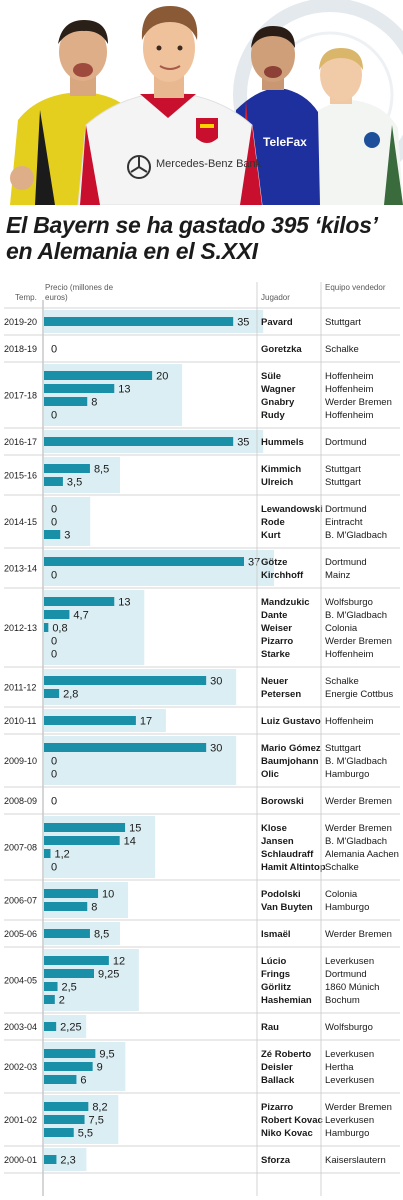 Image resolution: width=403 pixels, height=1200 pixels. I want to click on bar-value-label: 2,25, so click(70, 1028).